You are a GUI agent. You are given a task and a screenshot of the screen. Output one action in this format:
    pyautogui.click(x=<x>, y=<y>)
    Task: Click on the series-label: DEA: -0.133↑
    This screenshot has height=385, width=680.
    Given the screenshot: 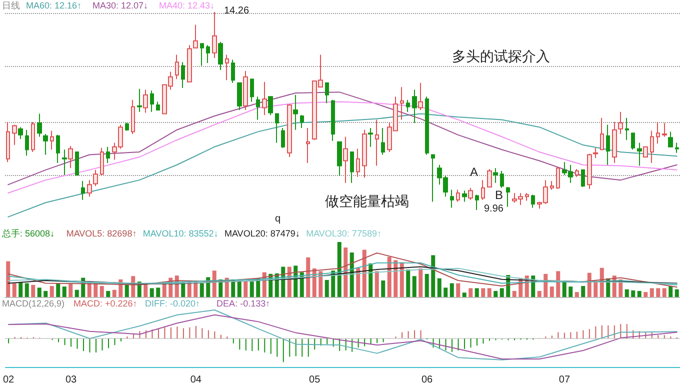 What is the action you would take?
    pyautogui.click(x=243, y=303)
    